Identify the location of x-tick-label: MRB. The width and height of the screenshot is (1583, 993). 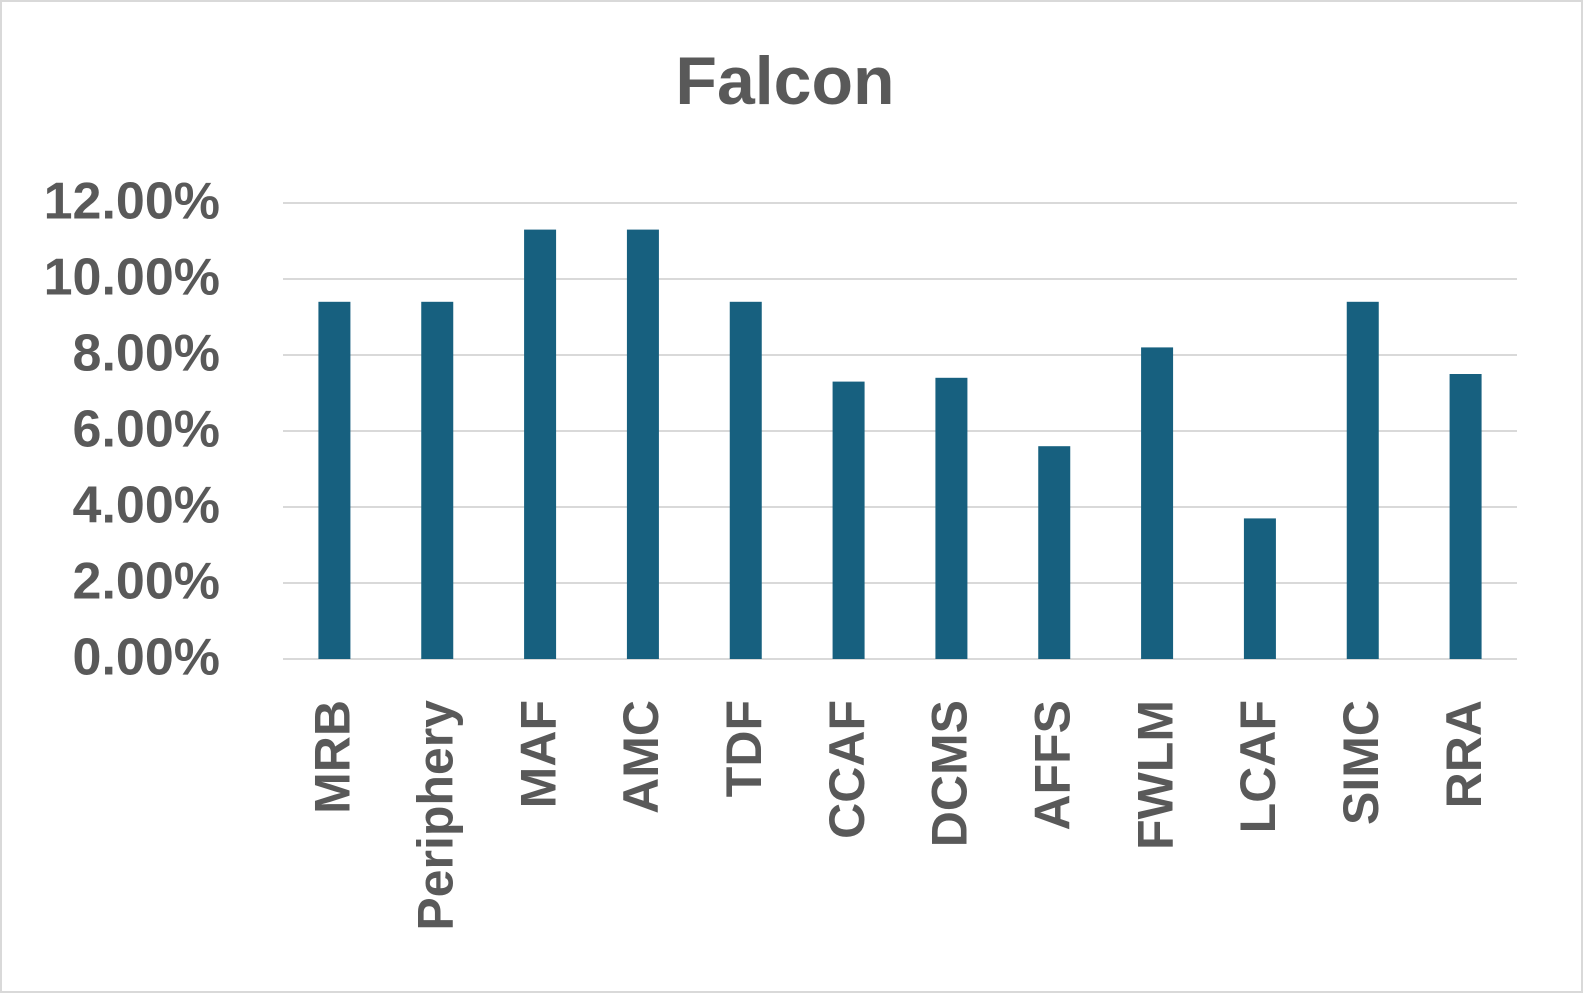
(333, 757).